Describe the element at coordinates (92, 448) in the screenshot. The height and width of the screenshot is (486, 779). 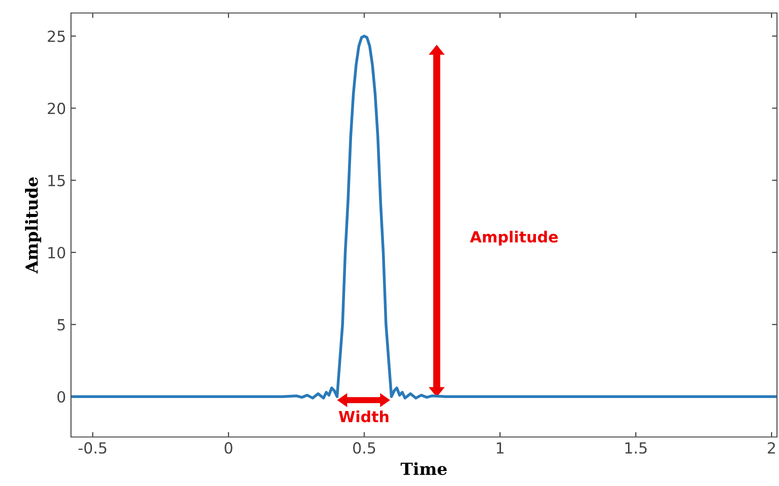
I see `x-tick-label: -0.5` at that location.